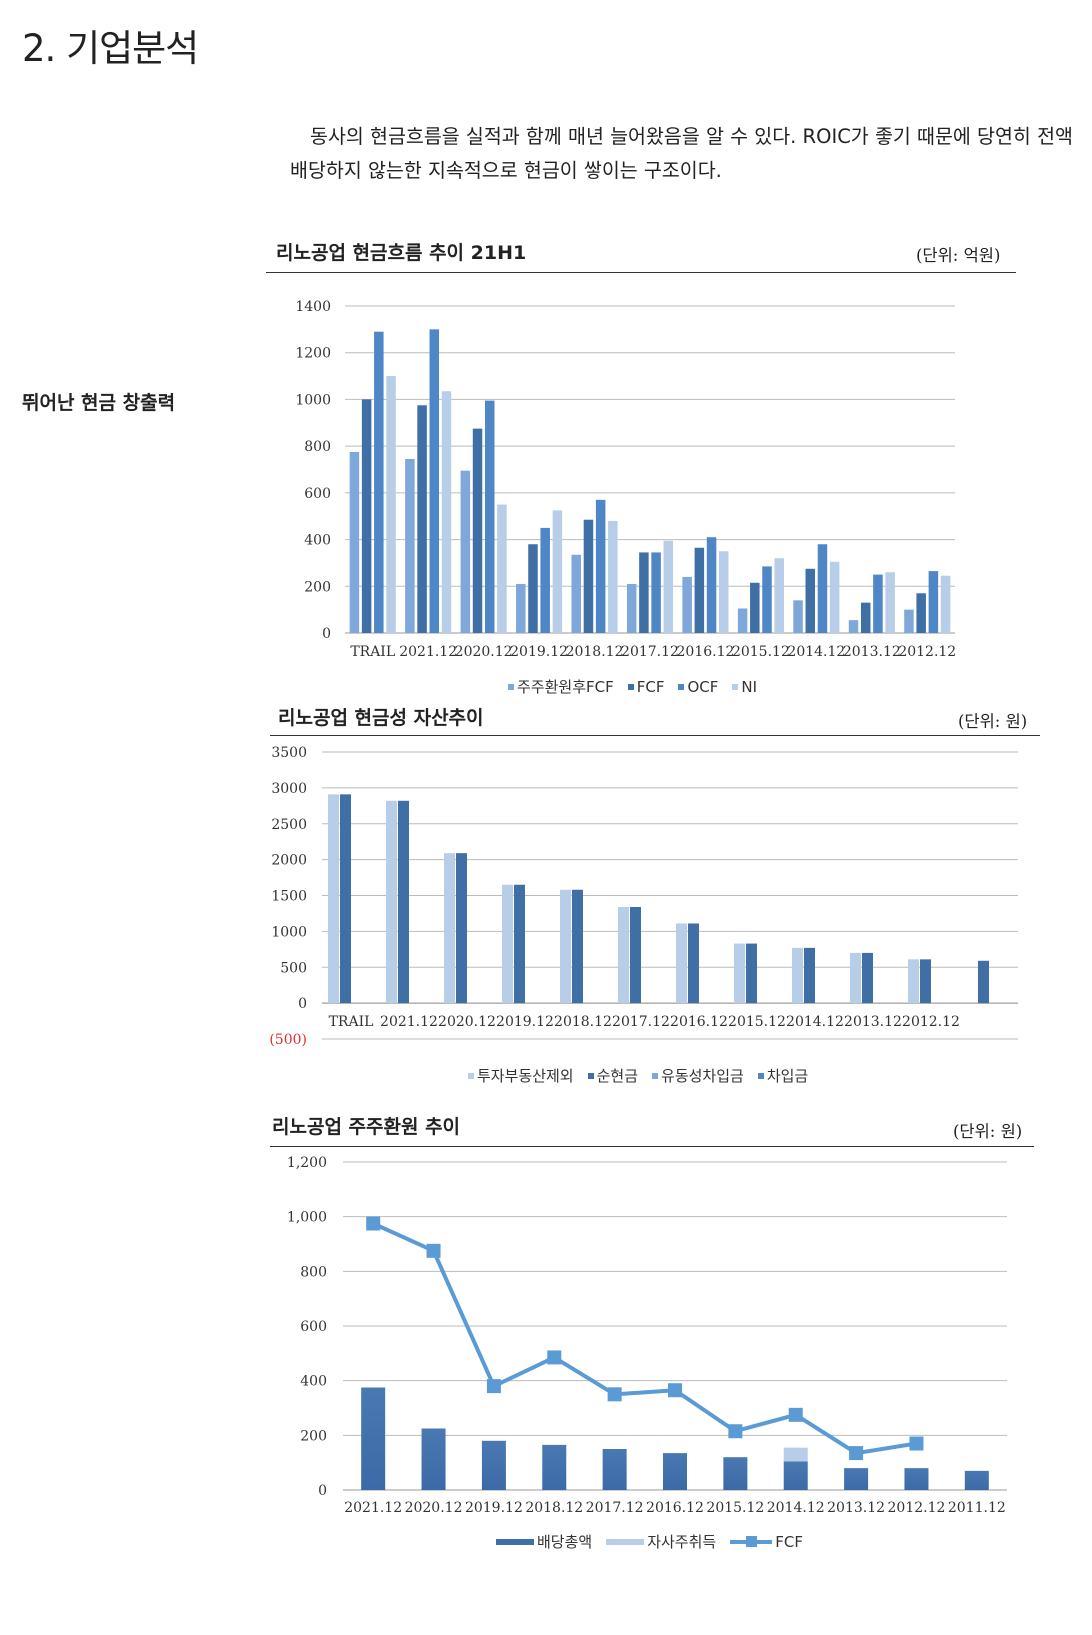  I want to click on legend-item: 배당총액, so click(544, 1541).